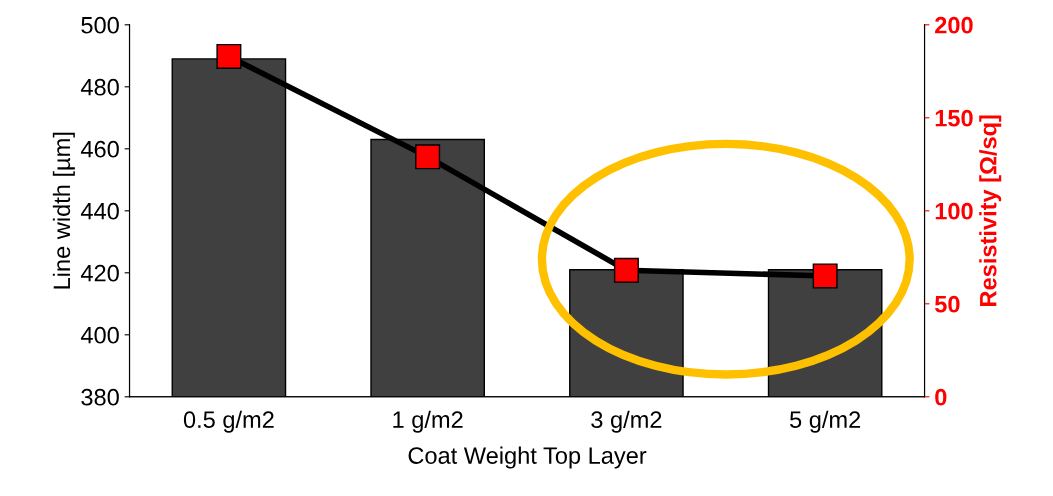  What do you see at coordinates (990, 210) in the screenshot?
I see `y2-axis-title: Resistivity [Ω/sq]` at bounding box center [990, 210].